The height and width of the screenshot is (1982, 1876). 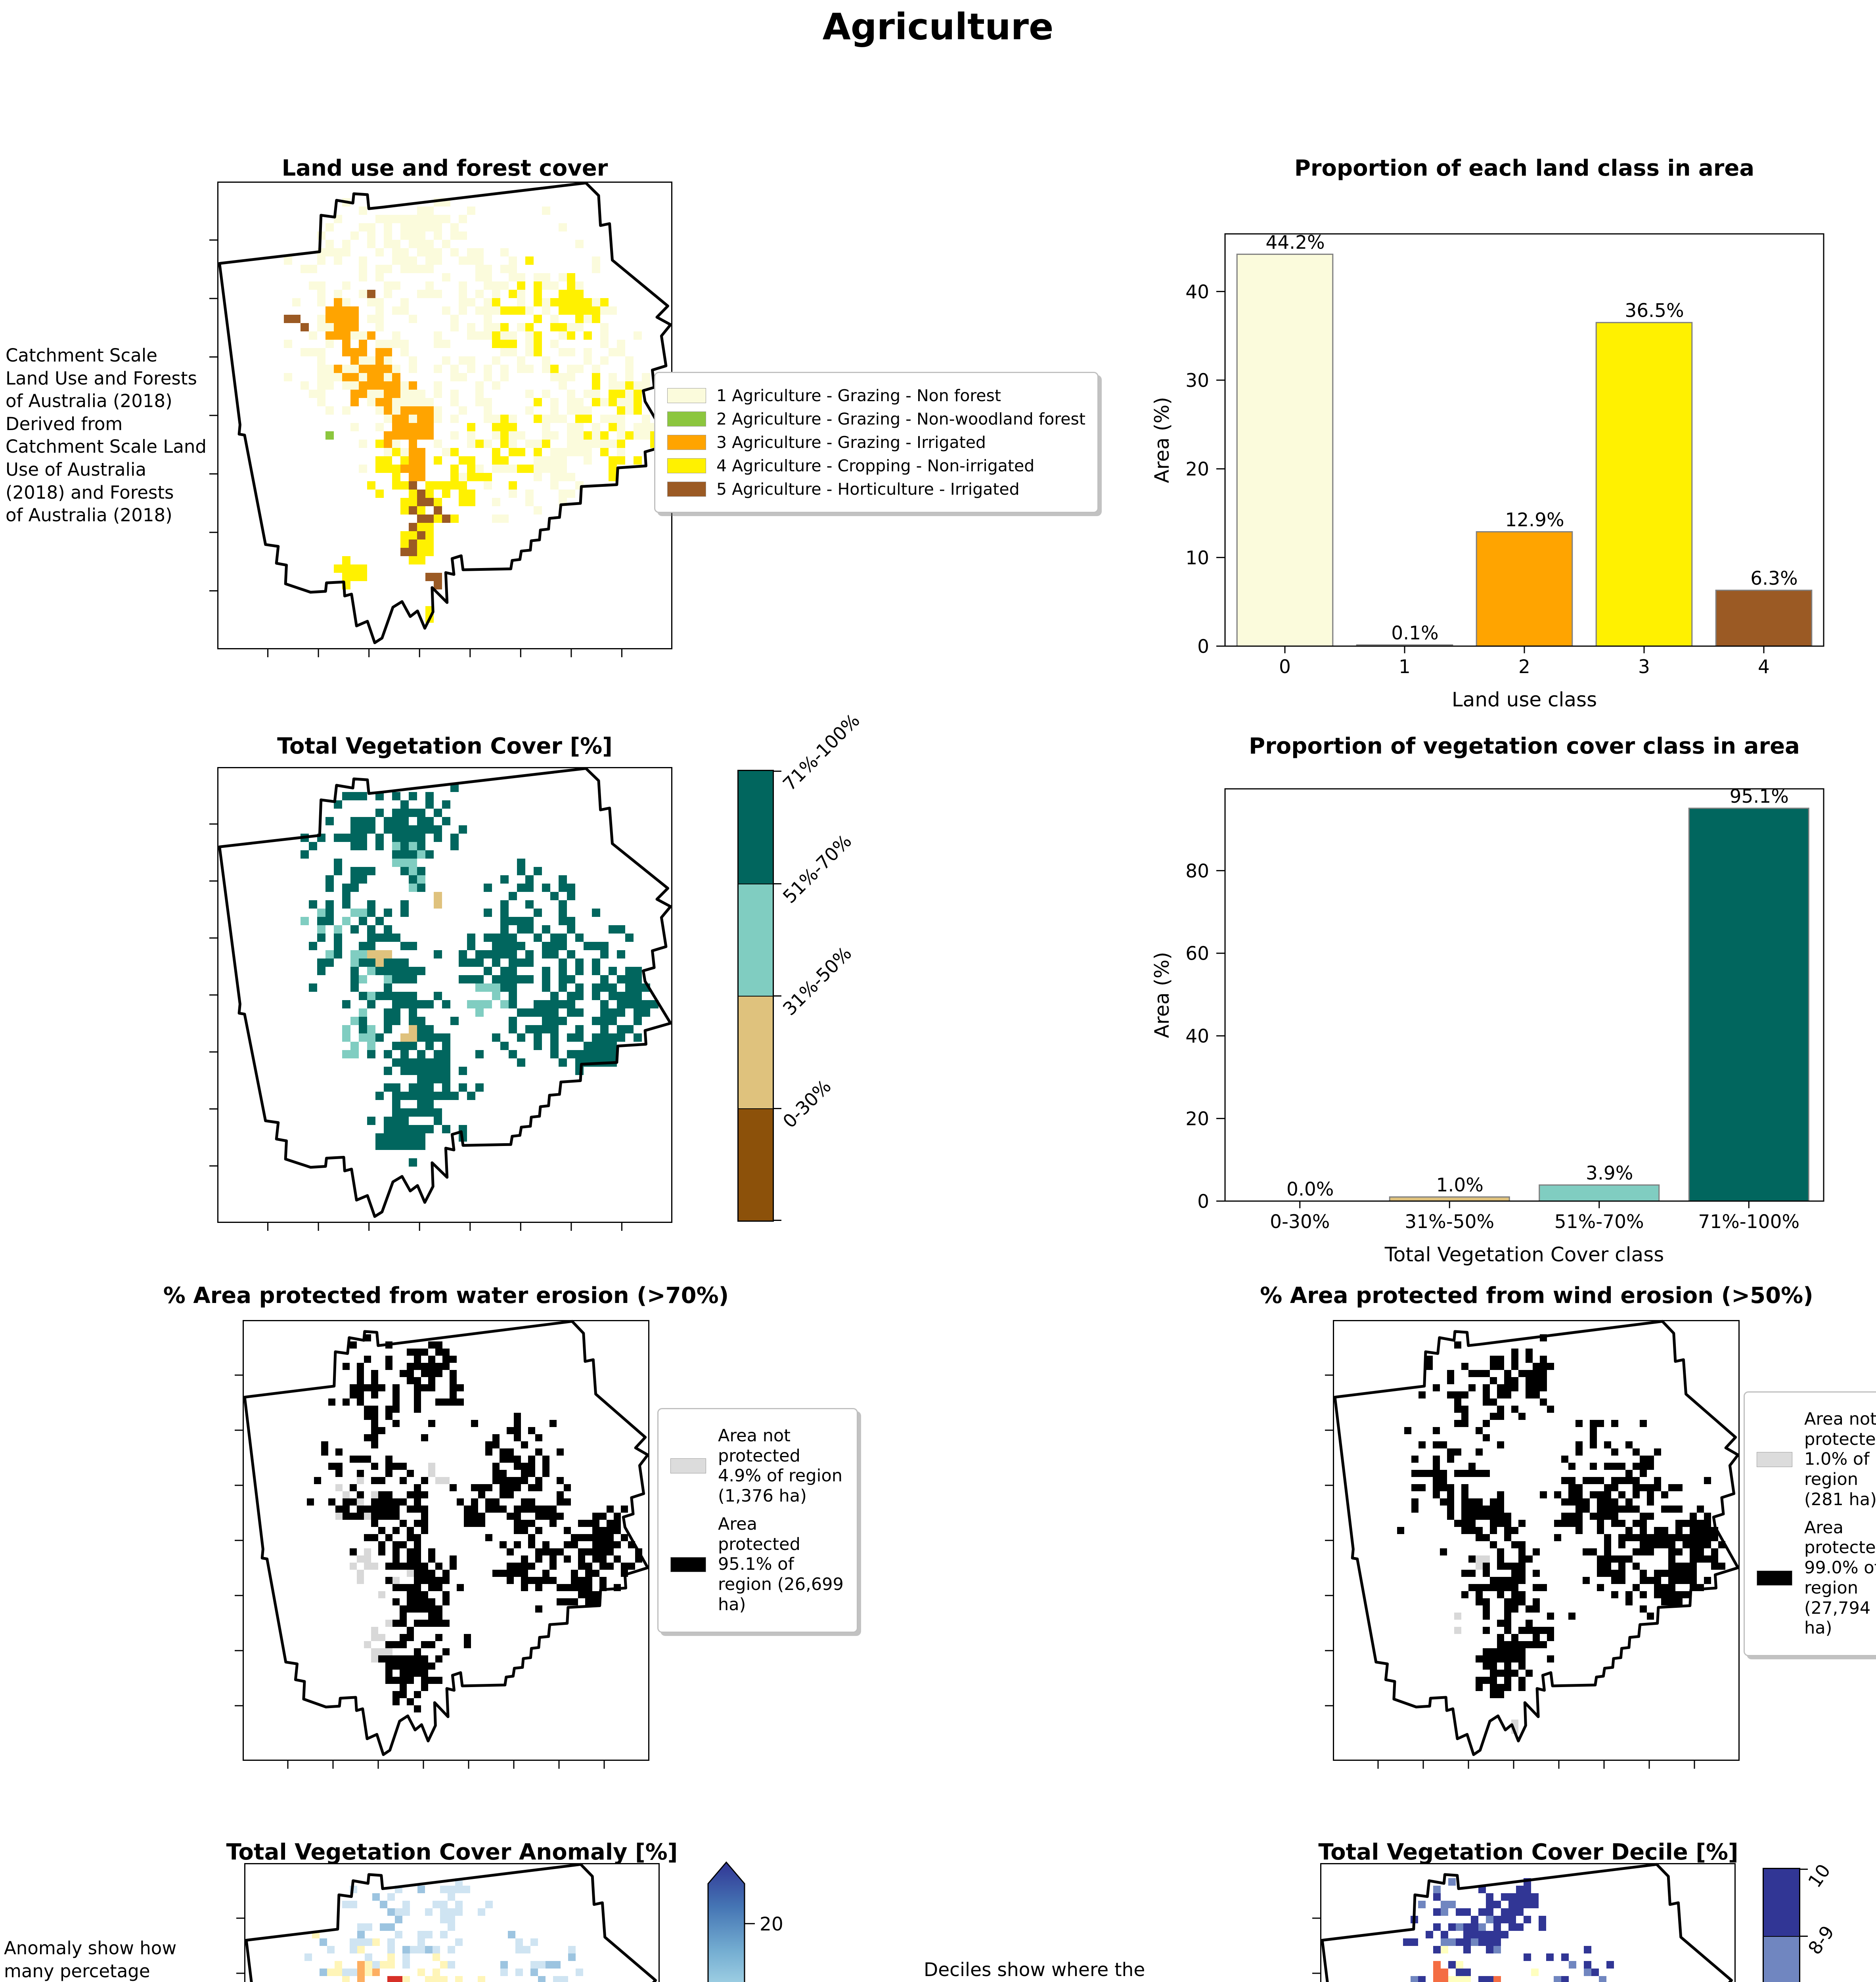 What do you see at coordinates (1609, 1173) in the screenshot?
I see `bar-value-label: 3.9%` at bounding box center [1609, 1173].